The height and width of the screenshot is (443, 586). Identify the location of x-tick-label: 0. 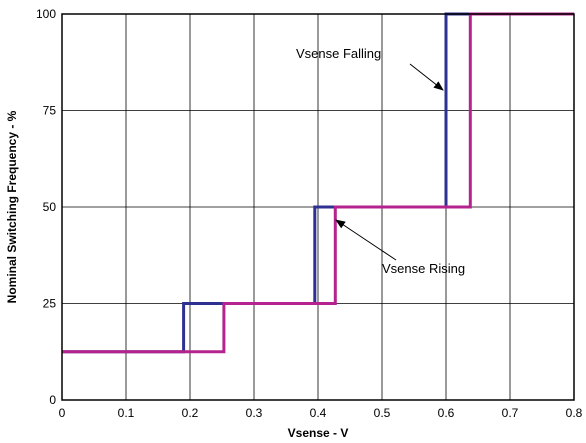
(62, 413).